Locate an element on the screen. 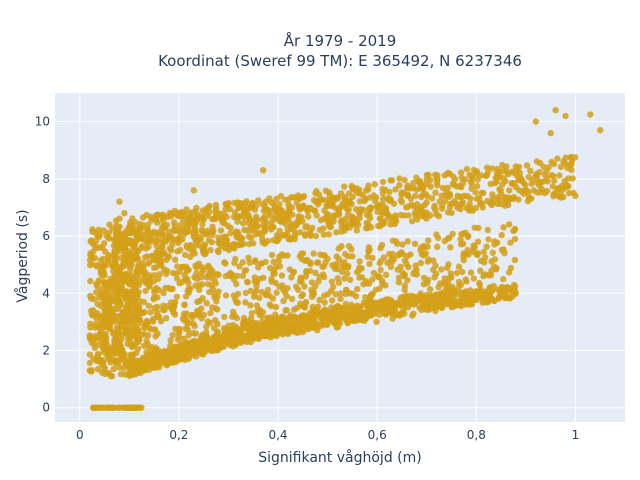  data-point-1979 is located at coordinates (457, 273).